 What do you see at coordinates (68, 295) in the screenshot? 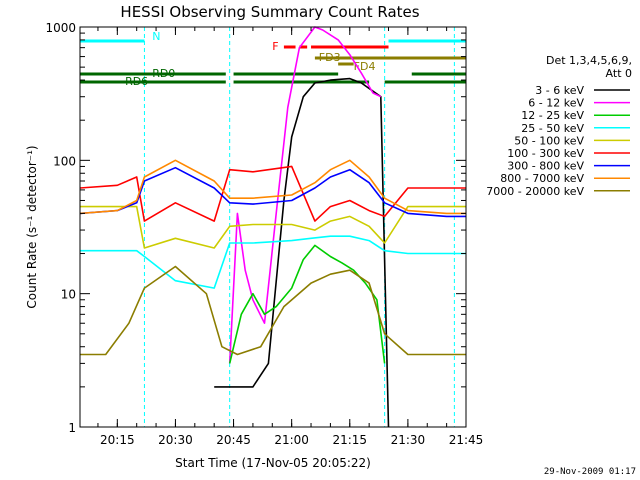
I see `y-tick-label-1: 10` at bounding box center [68, 295].